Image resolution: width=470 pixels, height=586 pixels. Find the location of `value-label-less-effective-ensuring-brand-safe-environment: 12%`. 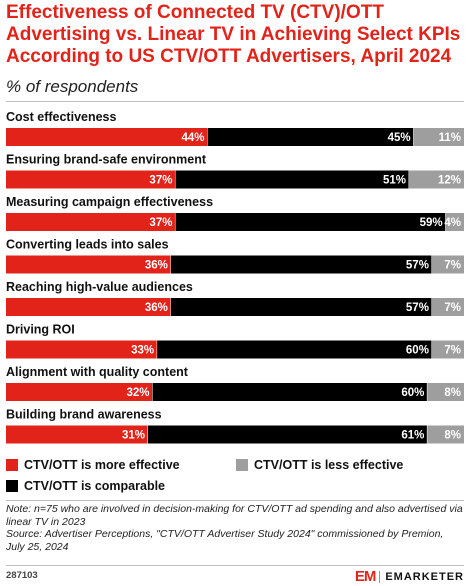

value-label-less-effective-ensuring-brand-safe-environment: 12% is located at coordinates (449, 181).